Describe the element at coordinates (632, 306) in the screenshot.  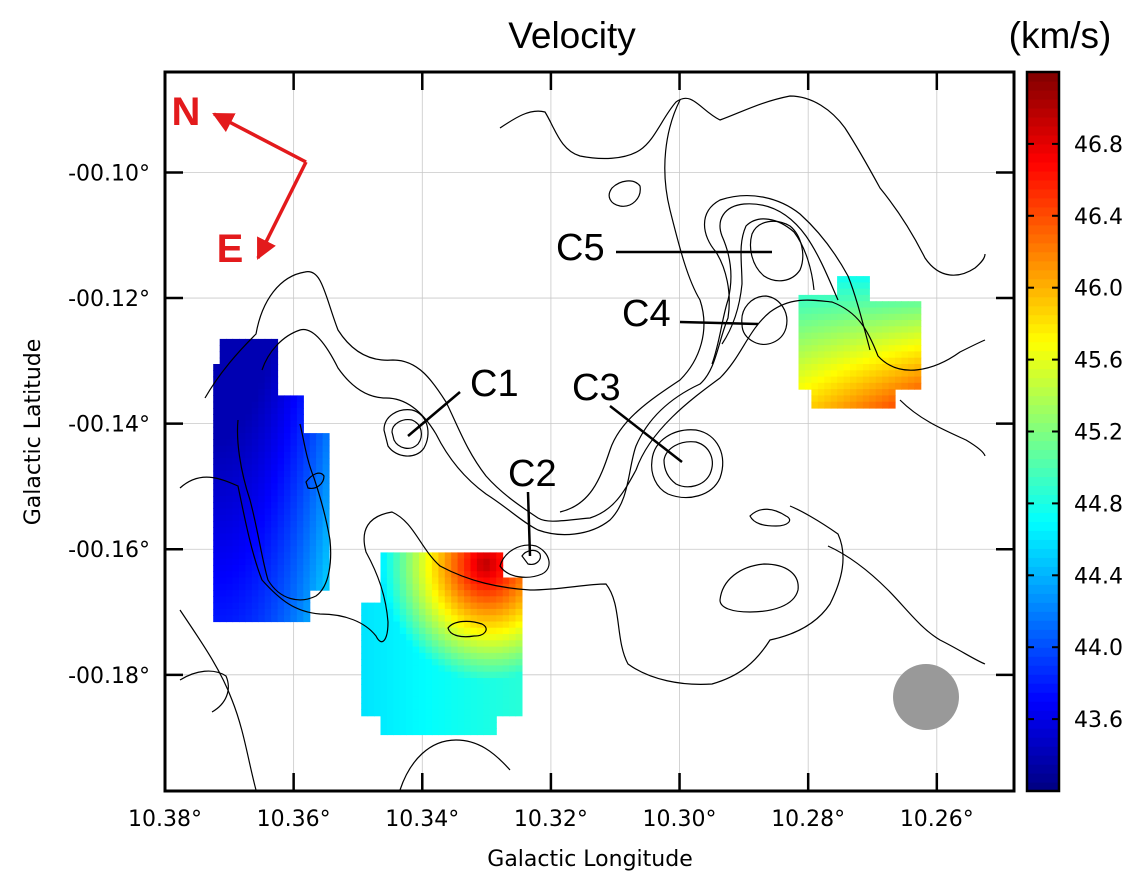
I see `contour-north-inner` at that location.